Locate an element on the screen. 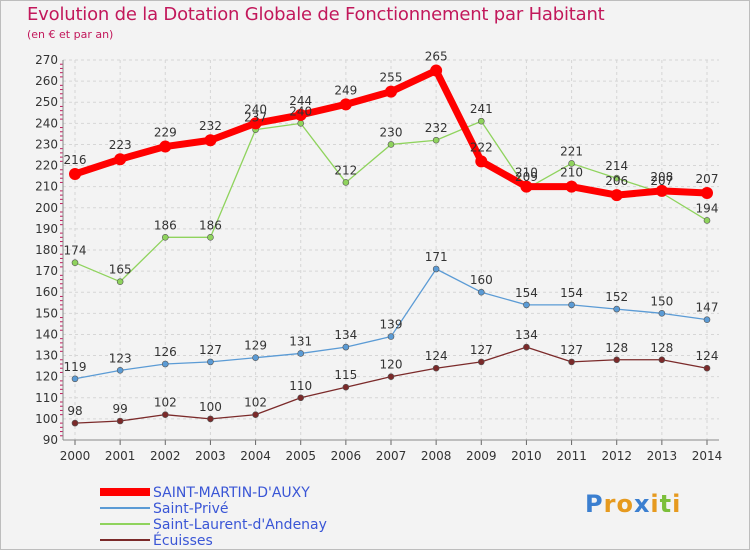 The height and width of the screenshot is (550, 750). logo-letter: P is located at coordinates (594, 504).